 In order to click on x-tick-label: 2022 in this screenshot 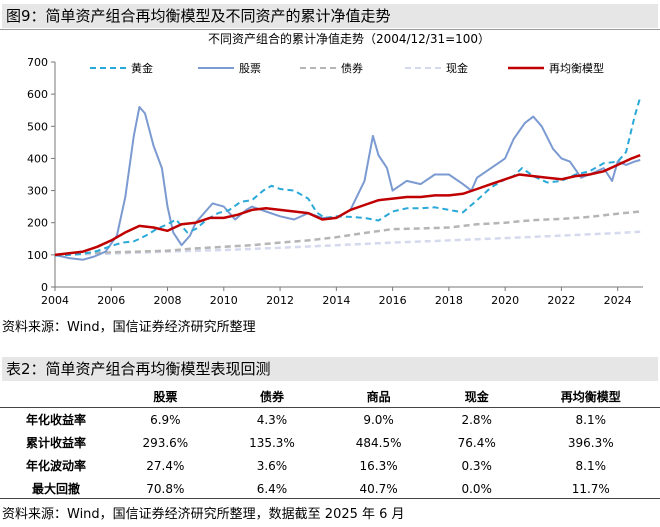, I will do `click(561, 300)`.